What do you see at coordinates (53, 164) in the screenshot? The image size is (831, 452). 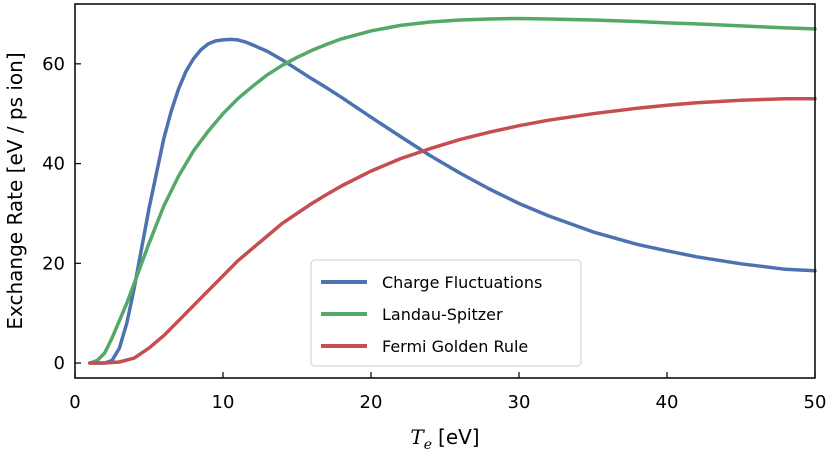 I see `y-tick-label: 40` at bounding box center [53, 164].